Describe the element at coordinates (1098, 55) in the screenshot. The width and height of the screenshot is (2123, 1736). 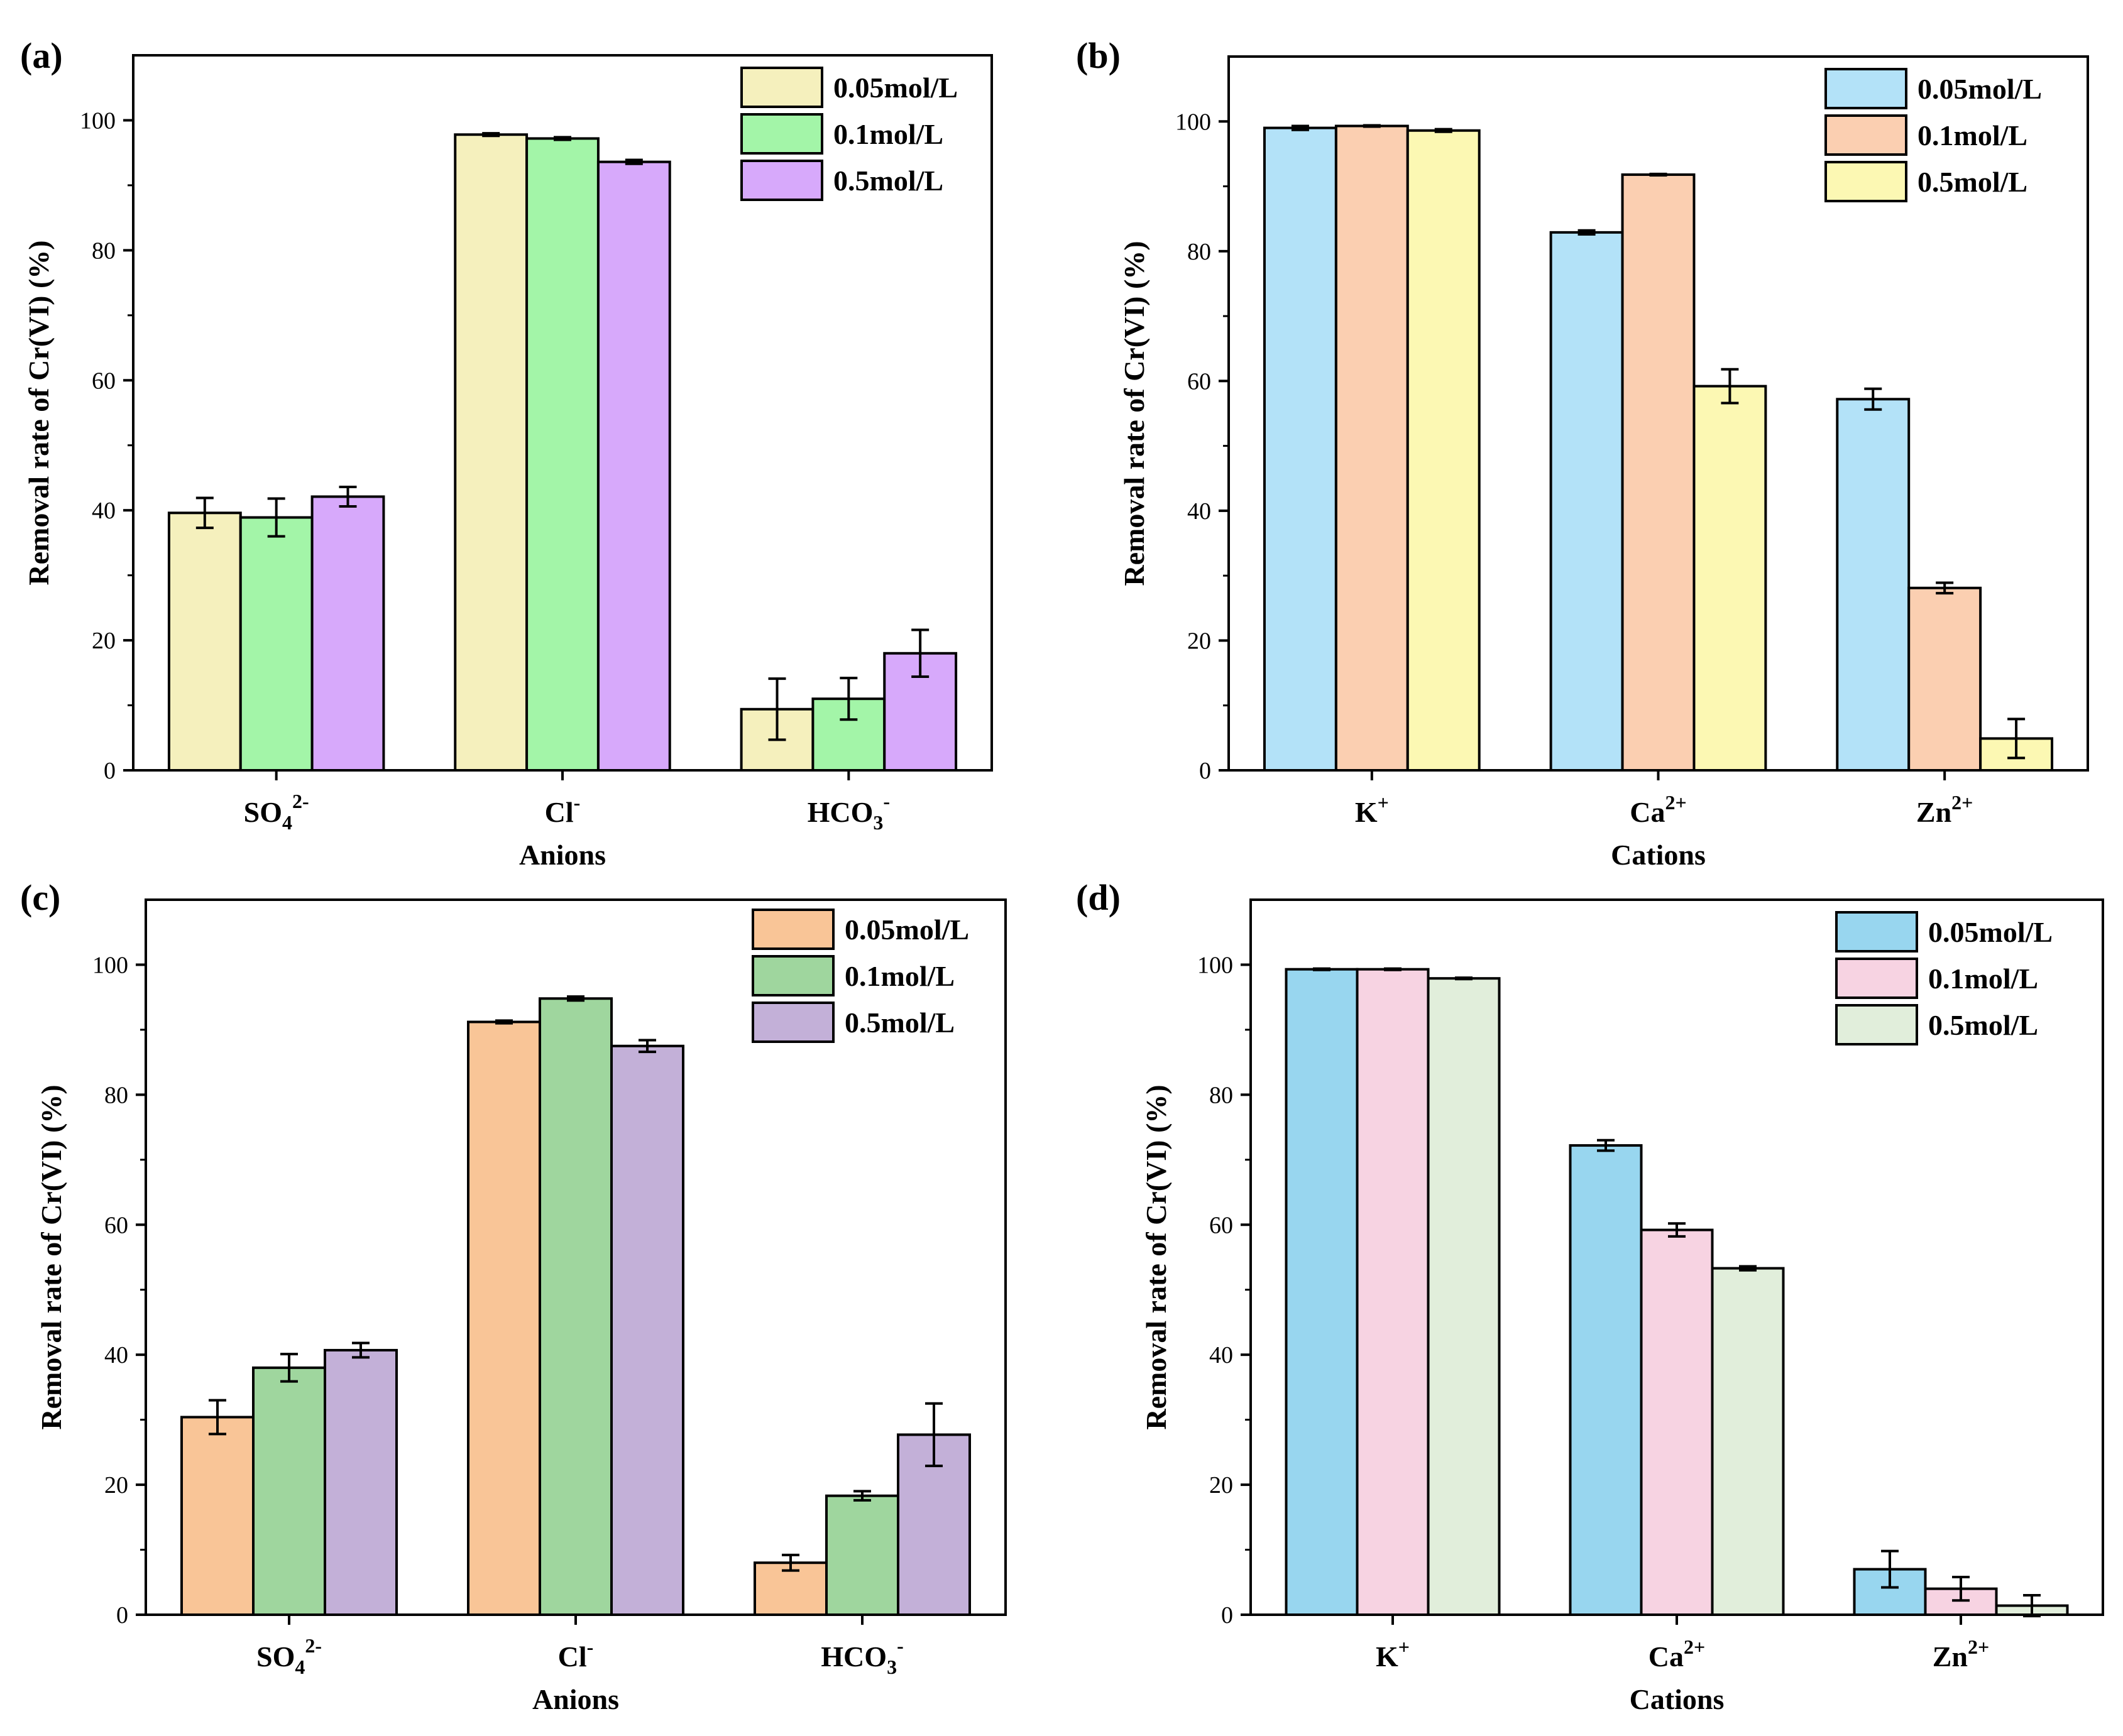
I see `panel-label: (b)` at that location.